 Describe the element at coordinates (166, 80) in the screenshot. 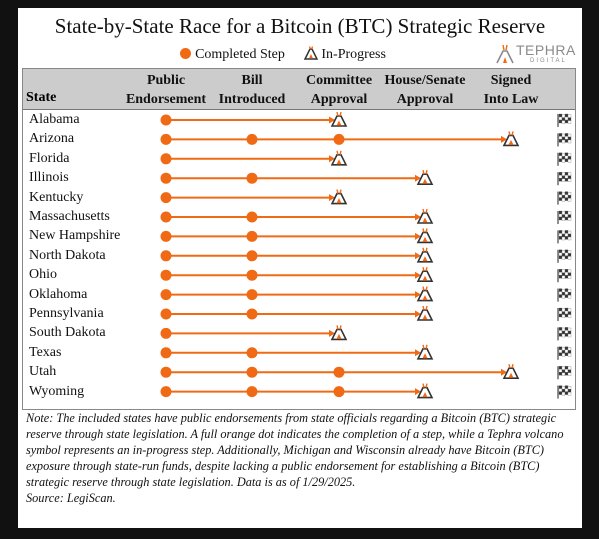

I see `stage-header-line1: Public` at that location.